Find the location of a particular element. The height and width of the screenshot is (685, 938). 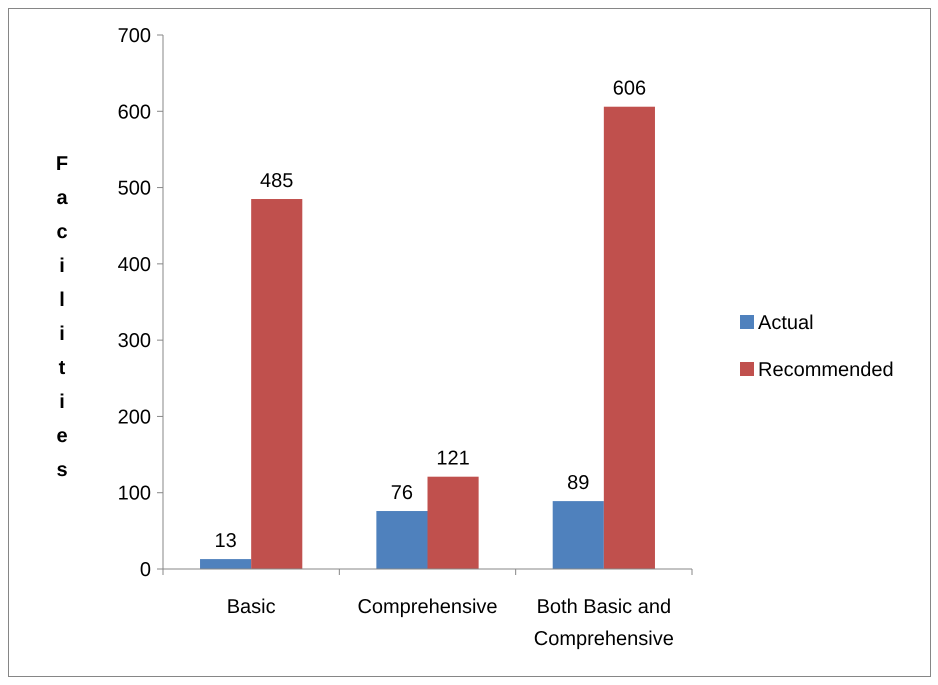

y-tick-label: 300 is located at coordinates (134, 341).